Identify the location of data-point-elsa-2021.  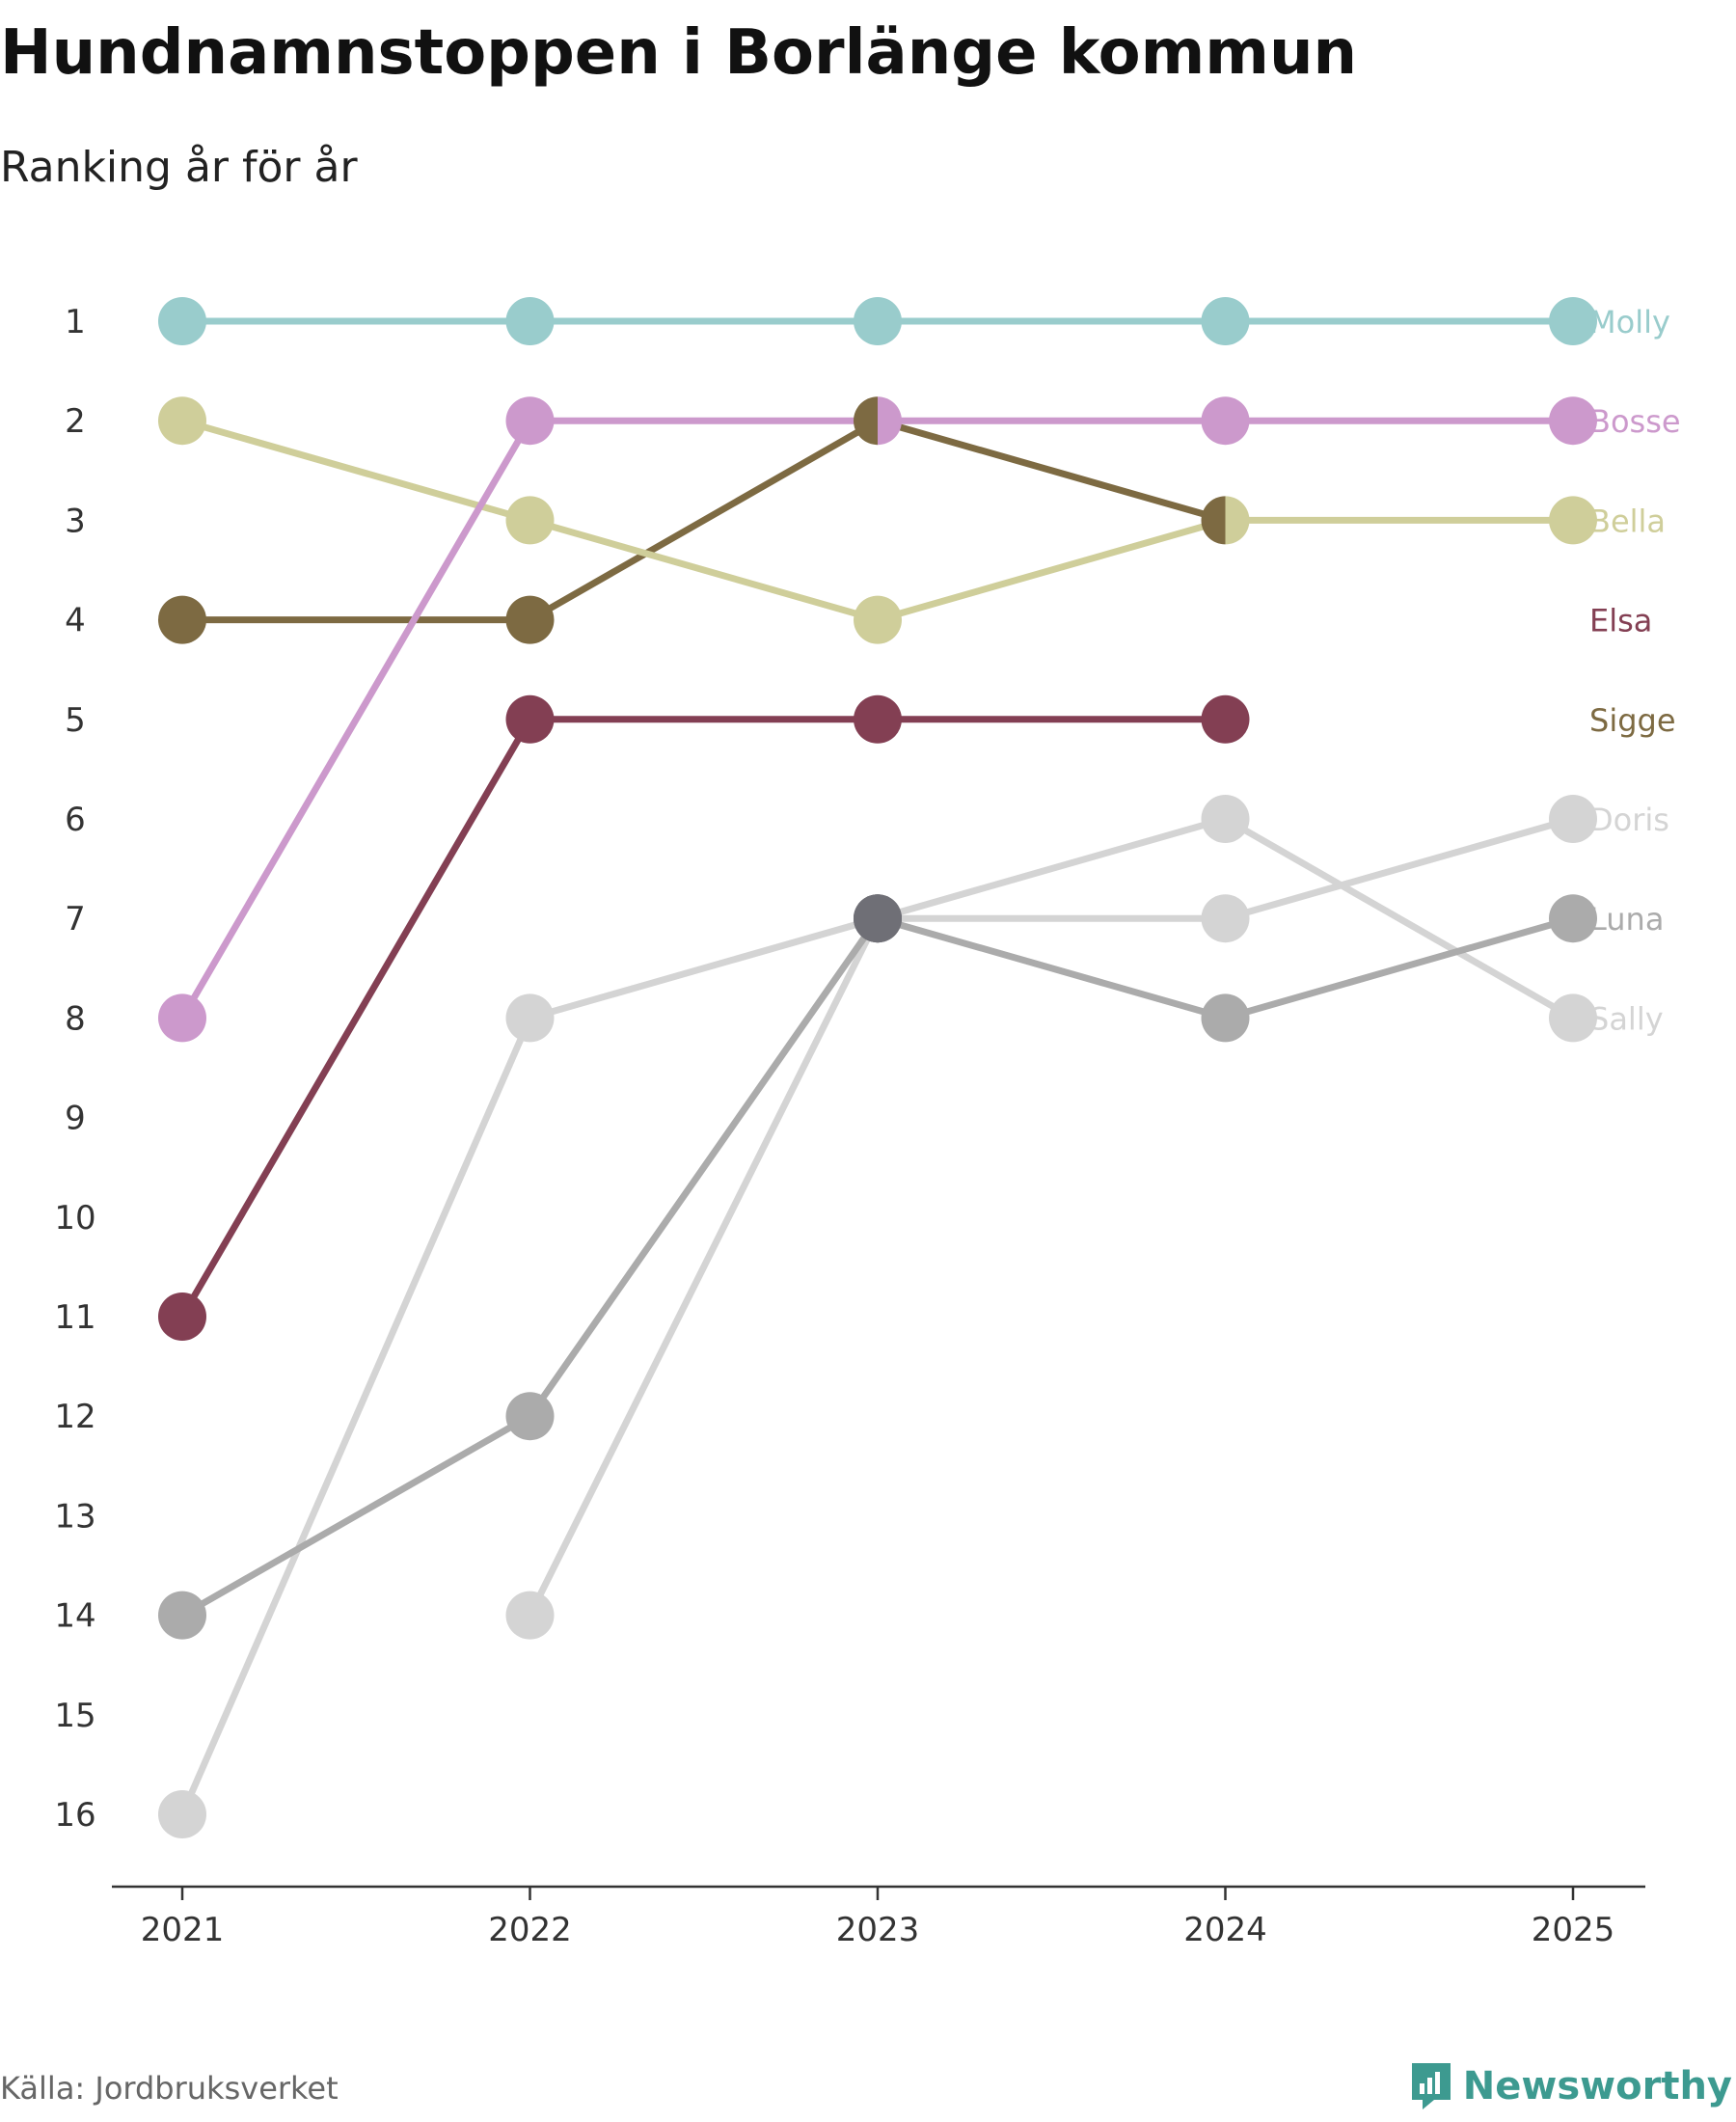
(182, 1317).